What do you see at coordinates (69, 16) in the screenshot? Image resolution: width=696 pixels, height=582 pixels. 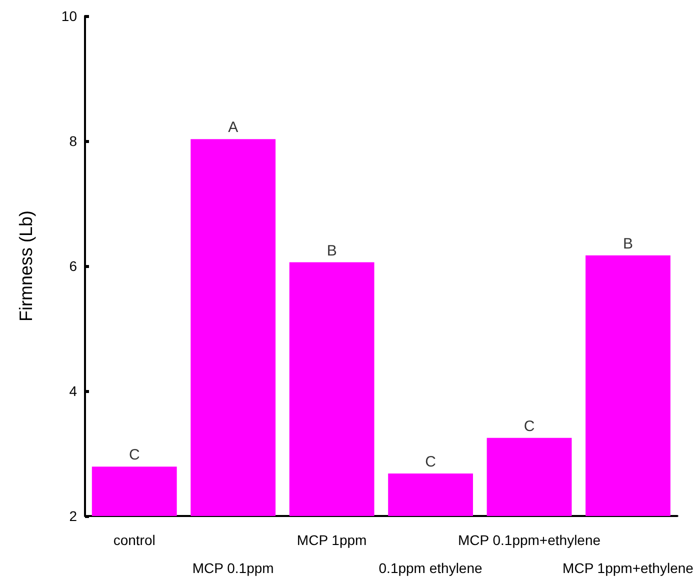 I see `y-tick-label: 10` at bounding box center [69, 16].